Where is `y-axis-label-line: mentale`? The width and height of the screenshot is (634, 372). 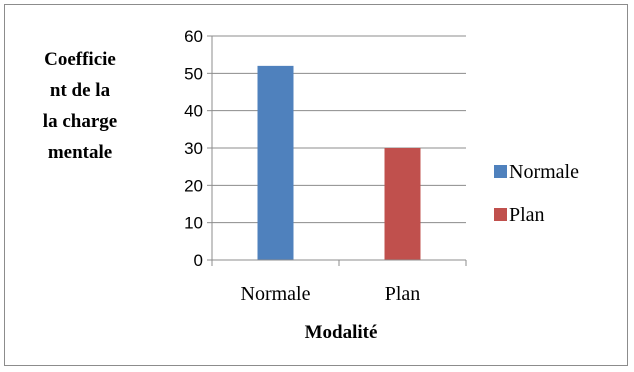 y-axis-label-line: mentale is located at coordinates (80, 152).